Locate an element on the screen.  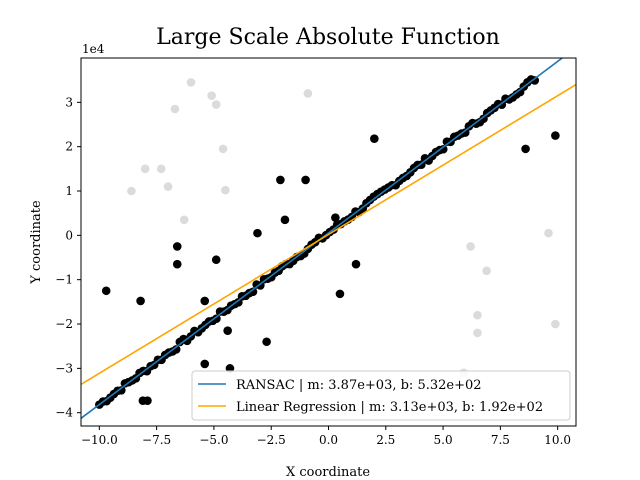
x-tick-label: 5.0 is located at coordinates (443, 440).